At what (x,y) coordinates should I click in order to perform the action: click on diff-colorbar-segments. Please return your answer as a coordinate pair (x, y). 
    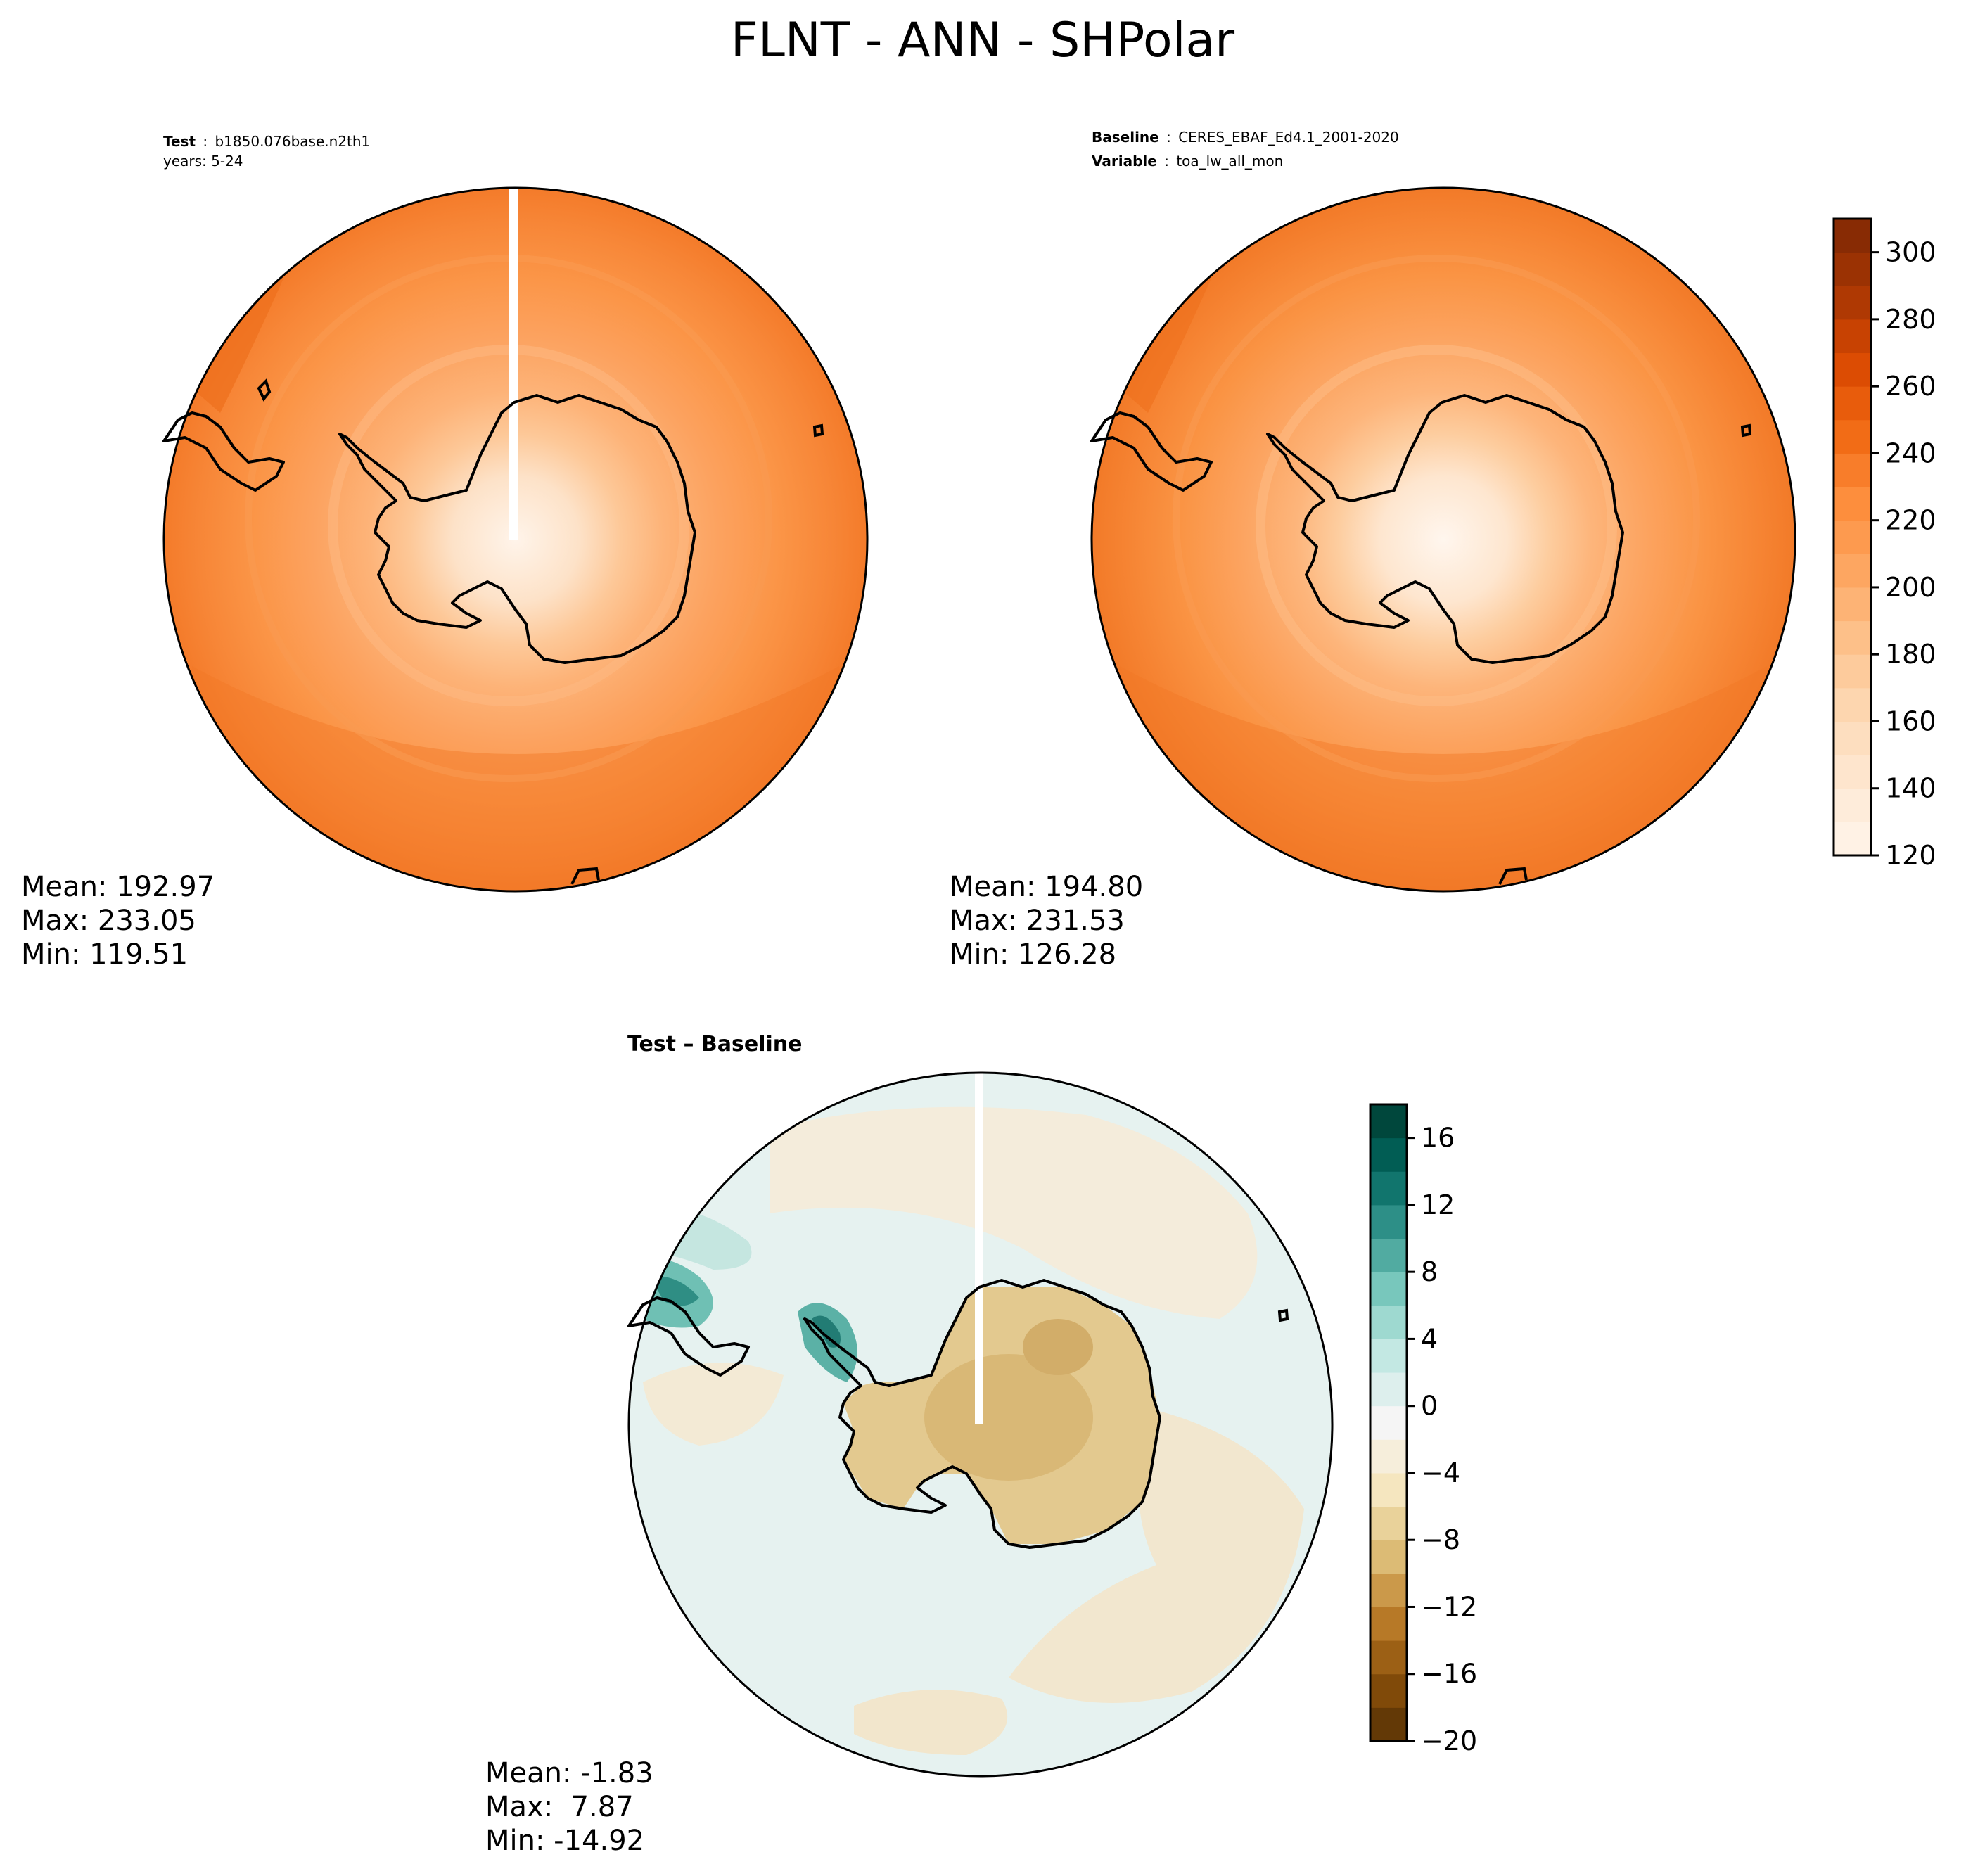
    Looking at the image, I should click on (1388, 1423).